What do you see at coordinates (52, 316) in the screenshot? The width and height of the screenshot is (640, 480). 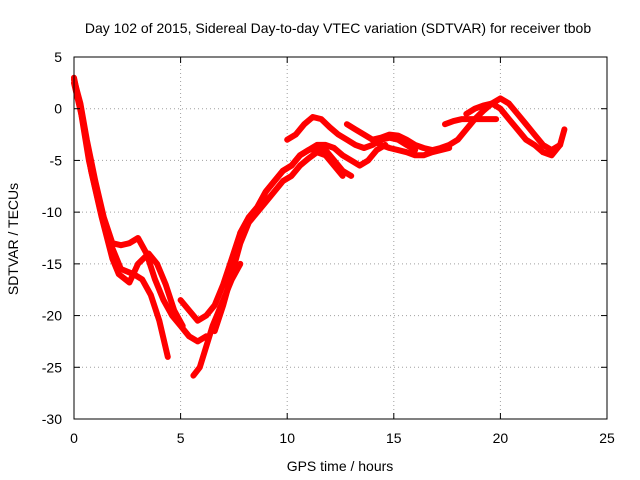 I see `y-tick-label: -20` at bounding box center [52, 316].